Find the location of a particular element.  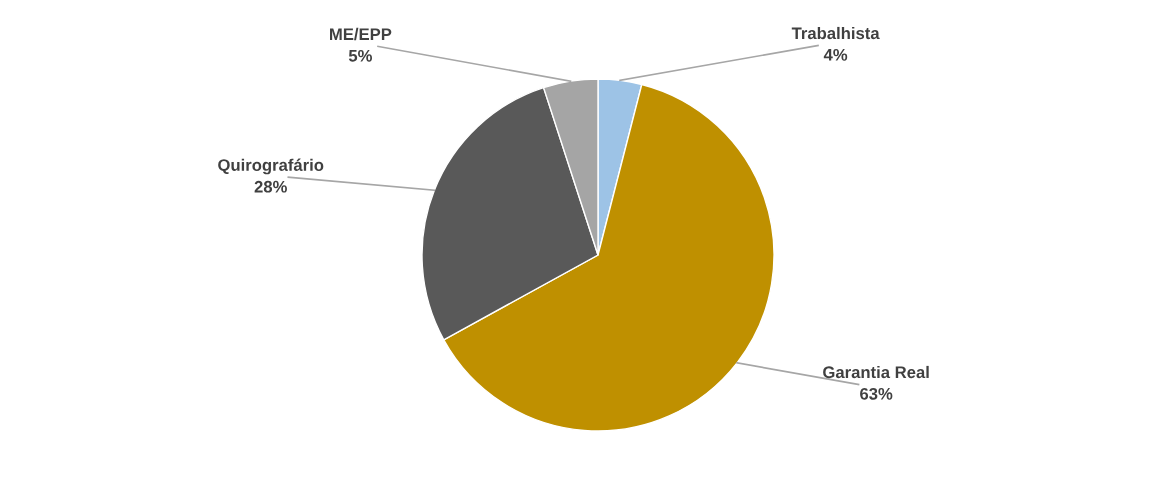

data-label: 4% is located at coordinates (835, 54).